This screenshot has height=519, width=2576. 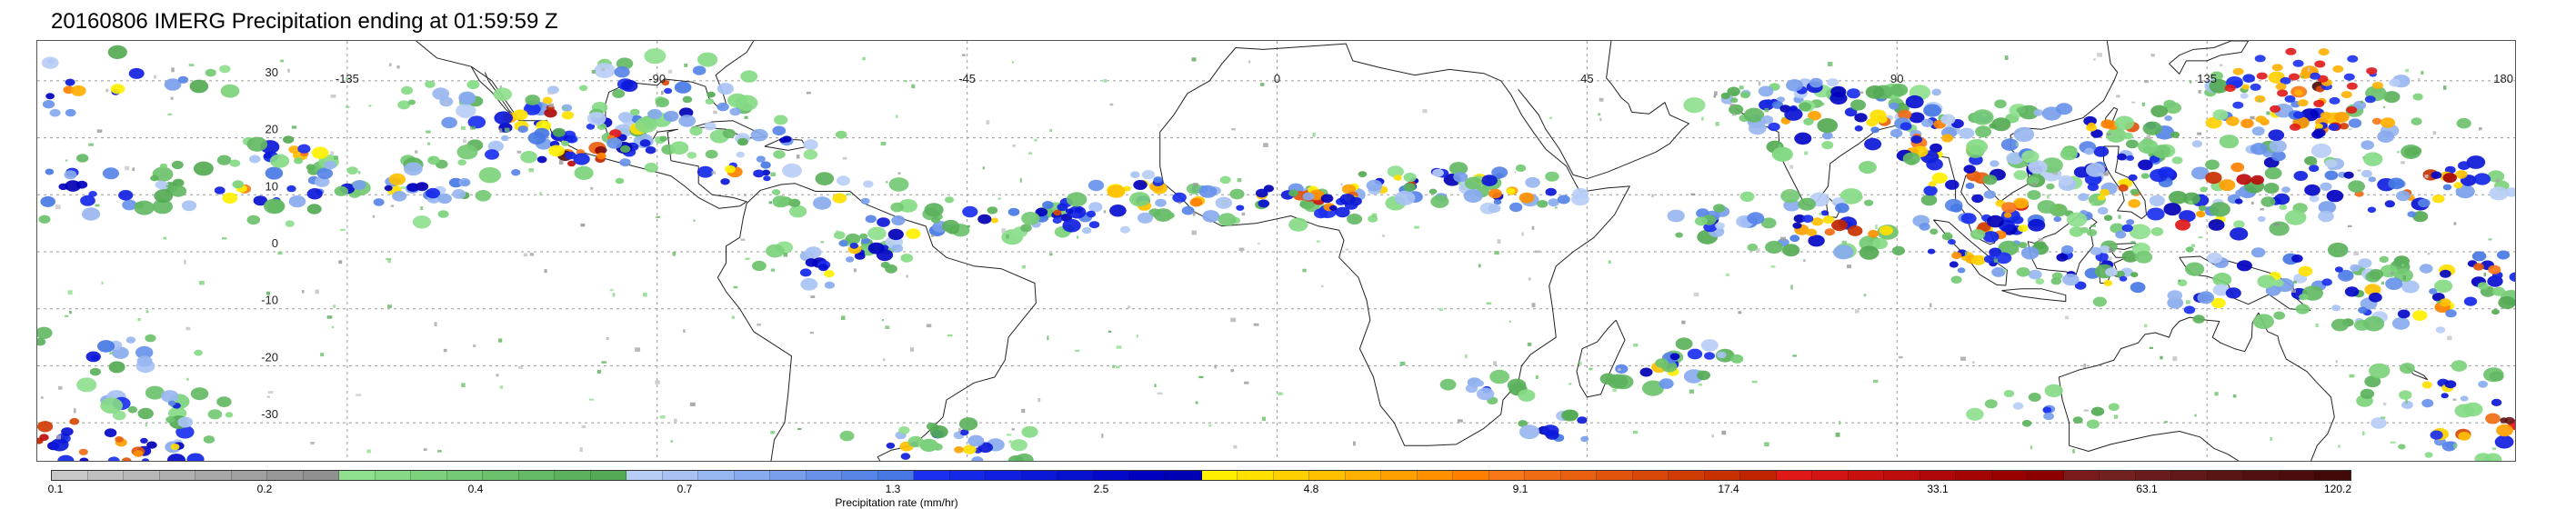 I want to click on colorbar-tick-label: 0.4, so click(x=475, y=489).